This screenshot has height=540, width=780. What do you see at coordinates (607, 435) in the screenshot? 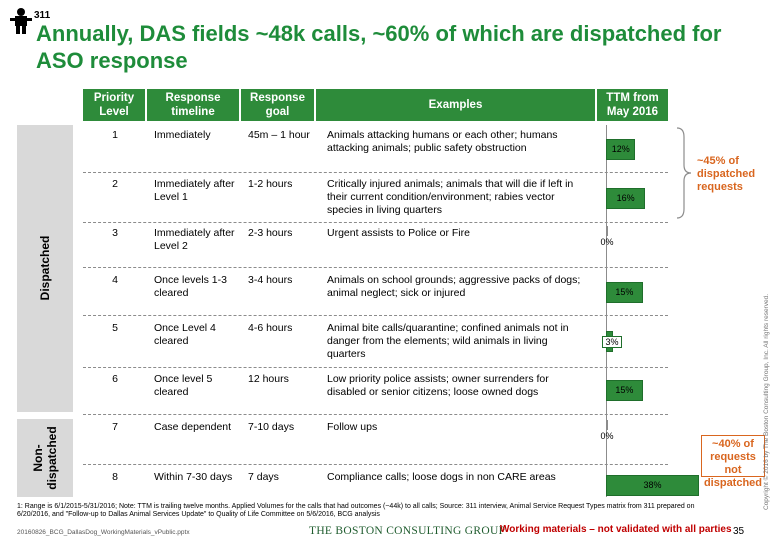
I see `bar-label-level-7: 0%` at bounding box center [607, 435].